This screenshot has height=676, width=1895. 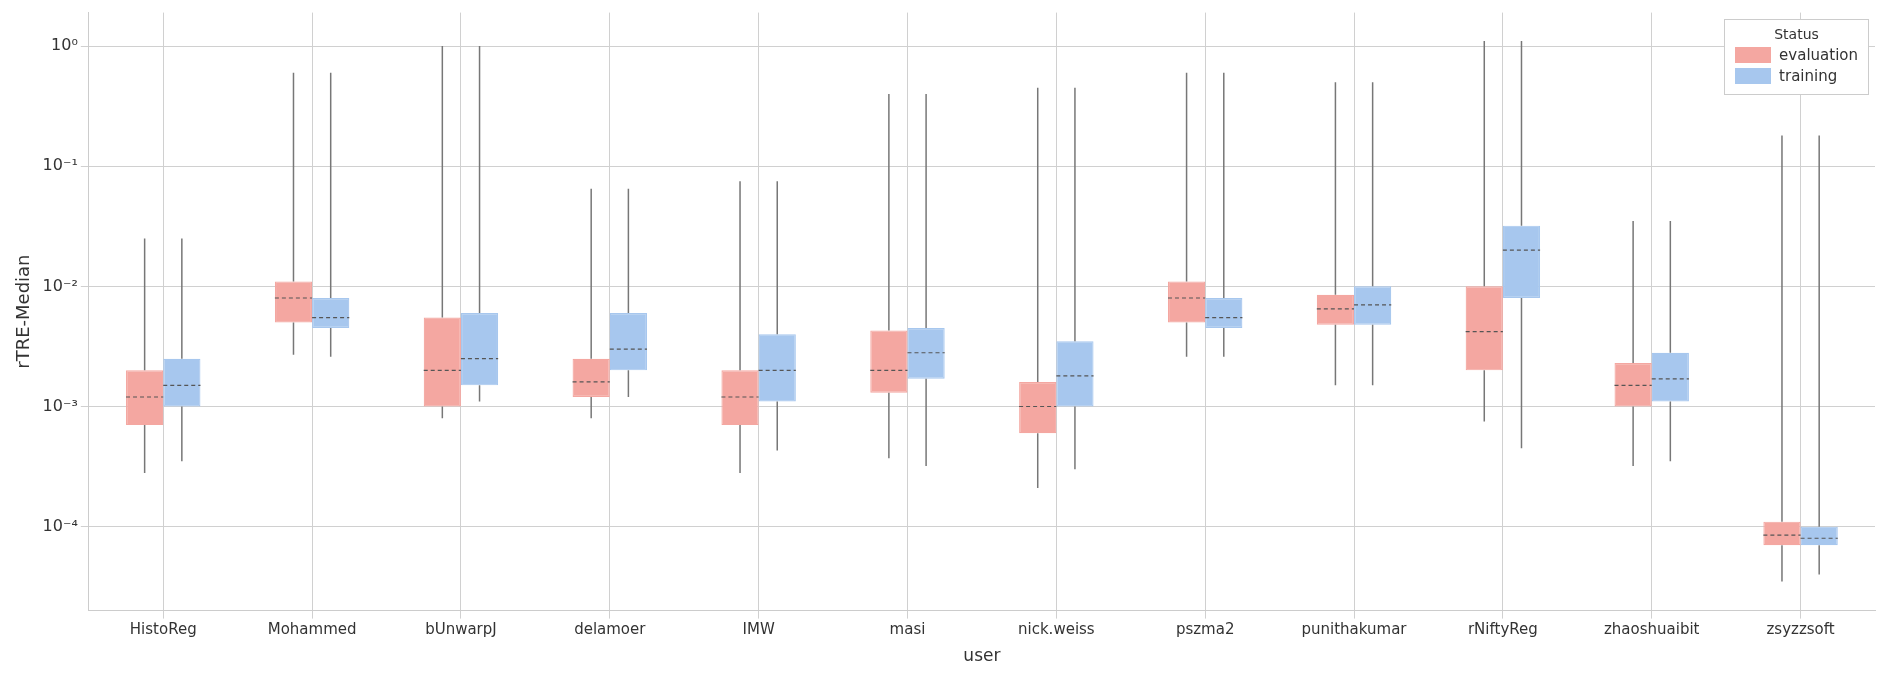 I want to click on y-tick-label: 10⁻¹, so click(x=60, y=165).